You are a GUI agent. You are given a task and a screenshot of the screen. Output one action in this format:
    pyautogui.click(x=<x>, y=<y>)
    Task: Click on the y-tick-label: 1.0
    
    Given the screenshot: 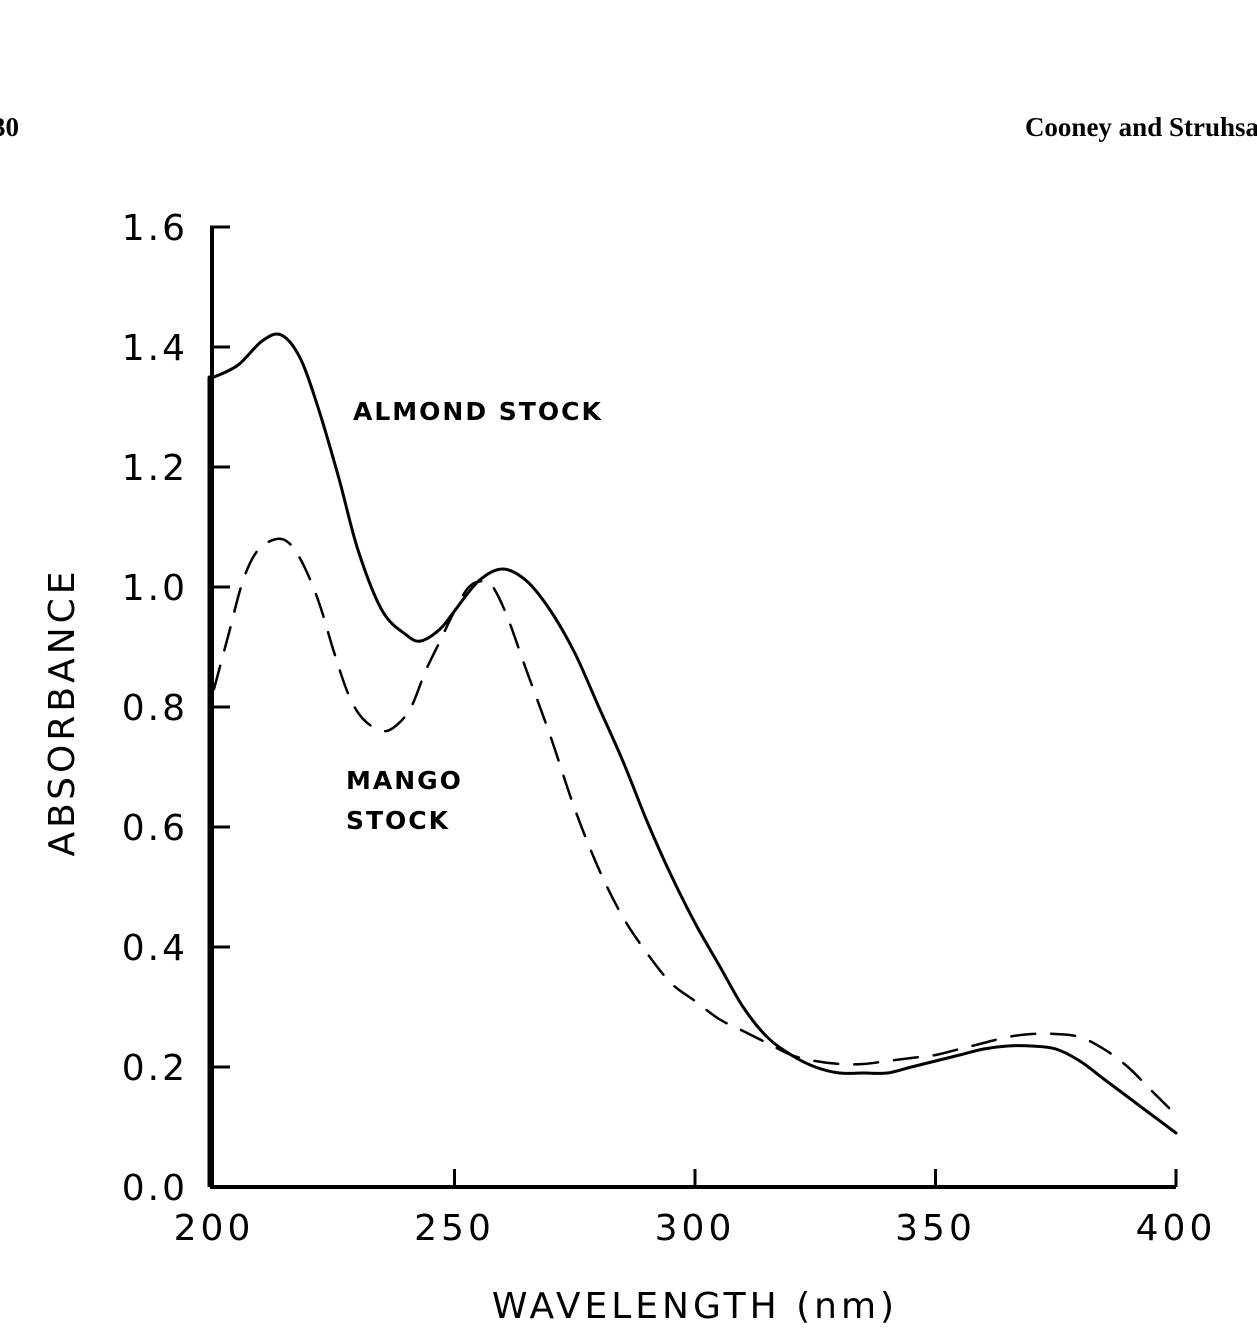 What is the action you would take?
    pyautogui.click(x=155, y=588)
    